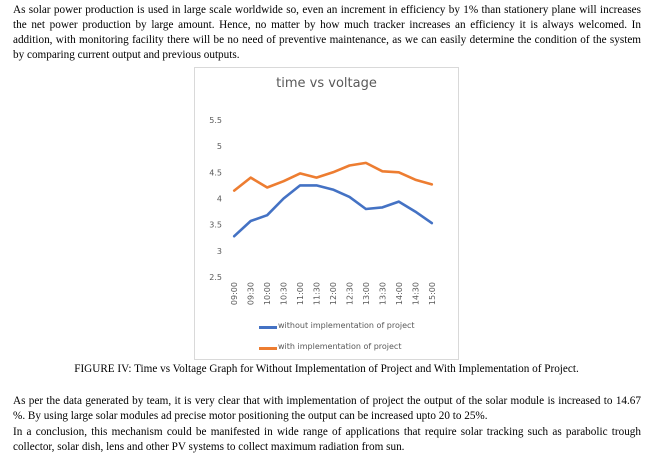 The height and width of the screenshot is (461, 653). What do you see at coordinates (432, 293) in the screenshot?
I see `x-tick-label: 15:00` at bounding box center [432, 293].